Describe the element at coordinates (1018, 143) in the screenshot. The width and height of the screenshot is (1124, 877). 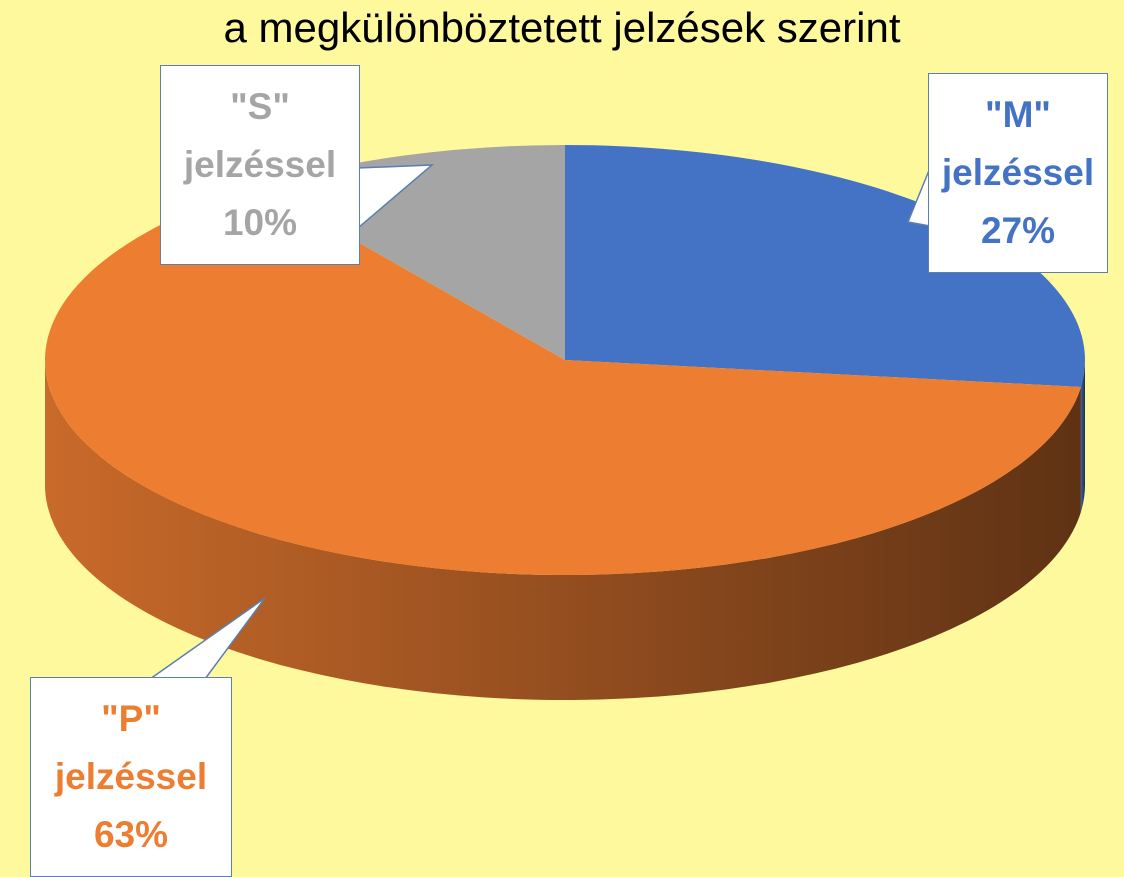
I see `category-label: "M" jelzéssel` at that location.